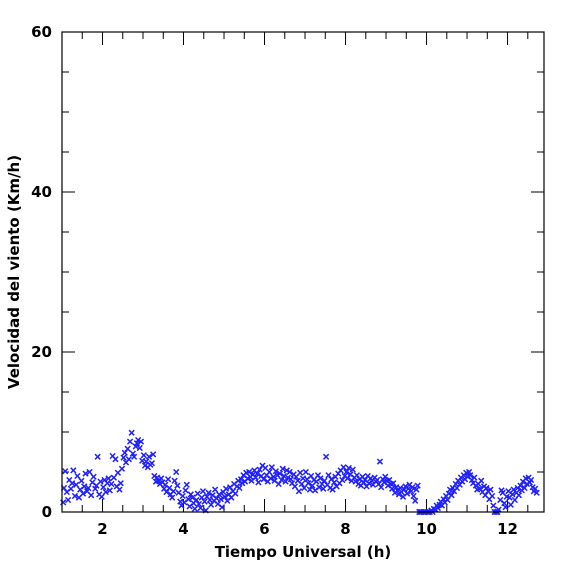 This screenshot has height=574, width=574. I want to click on y-axis-label: Velocidad del viento (Km/h), so click(14, 272).